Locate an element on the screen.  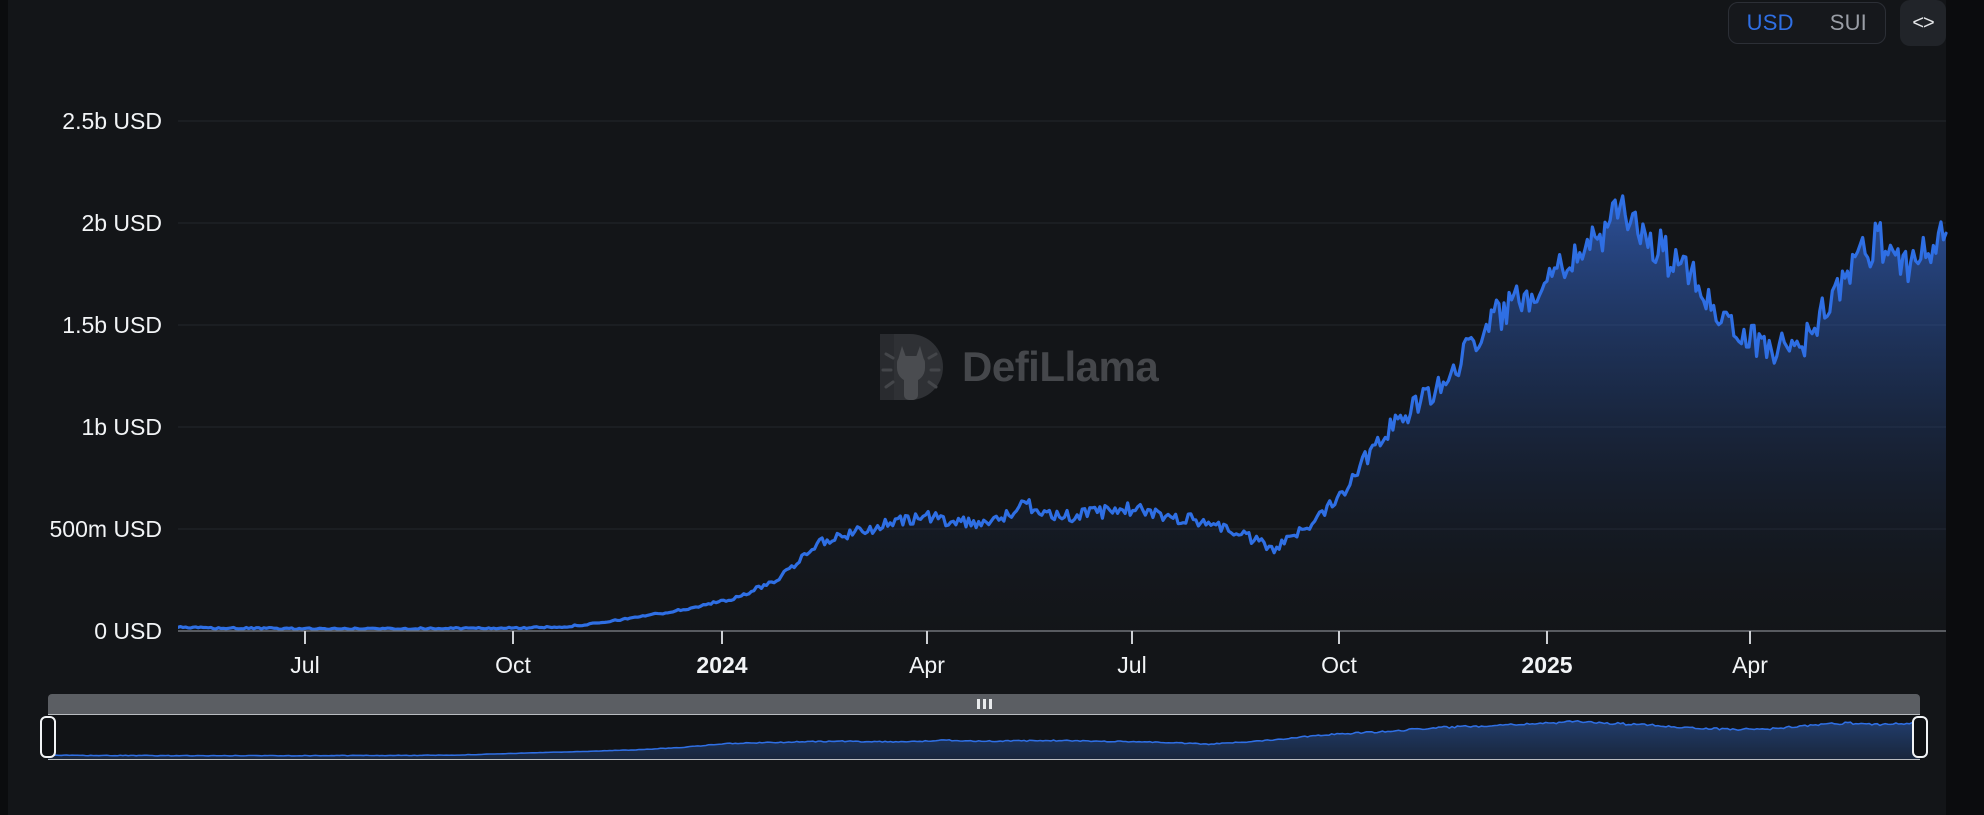
brush-series-area is located at coordinates (984, 739).